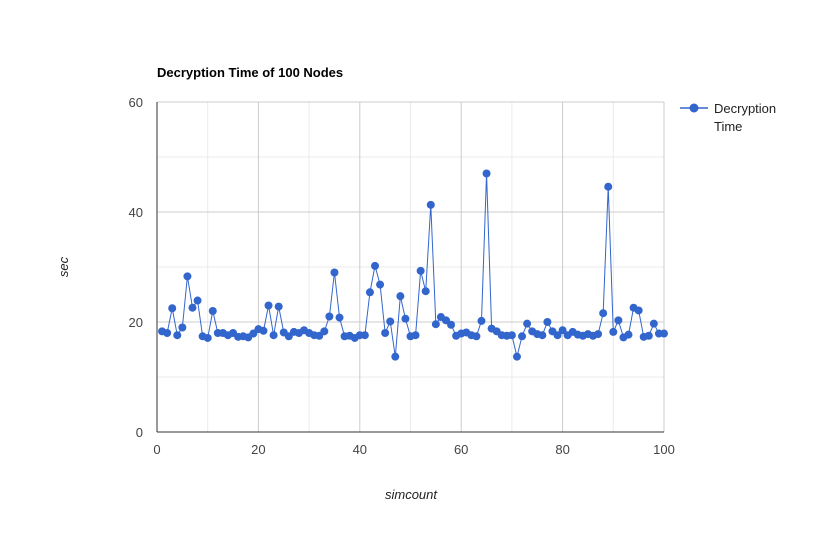 This screenshot has height=534, width=823. I want to click on chart-title: Decryption Time of 100 Nodes, so click(250, 72).